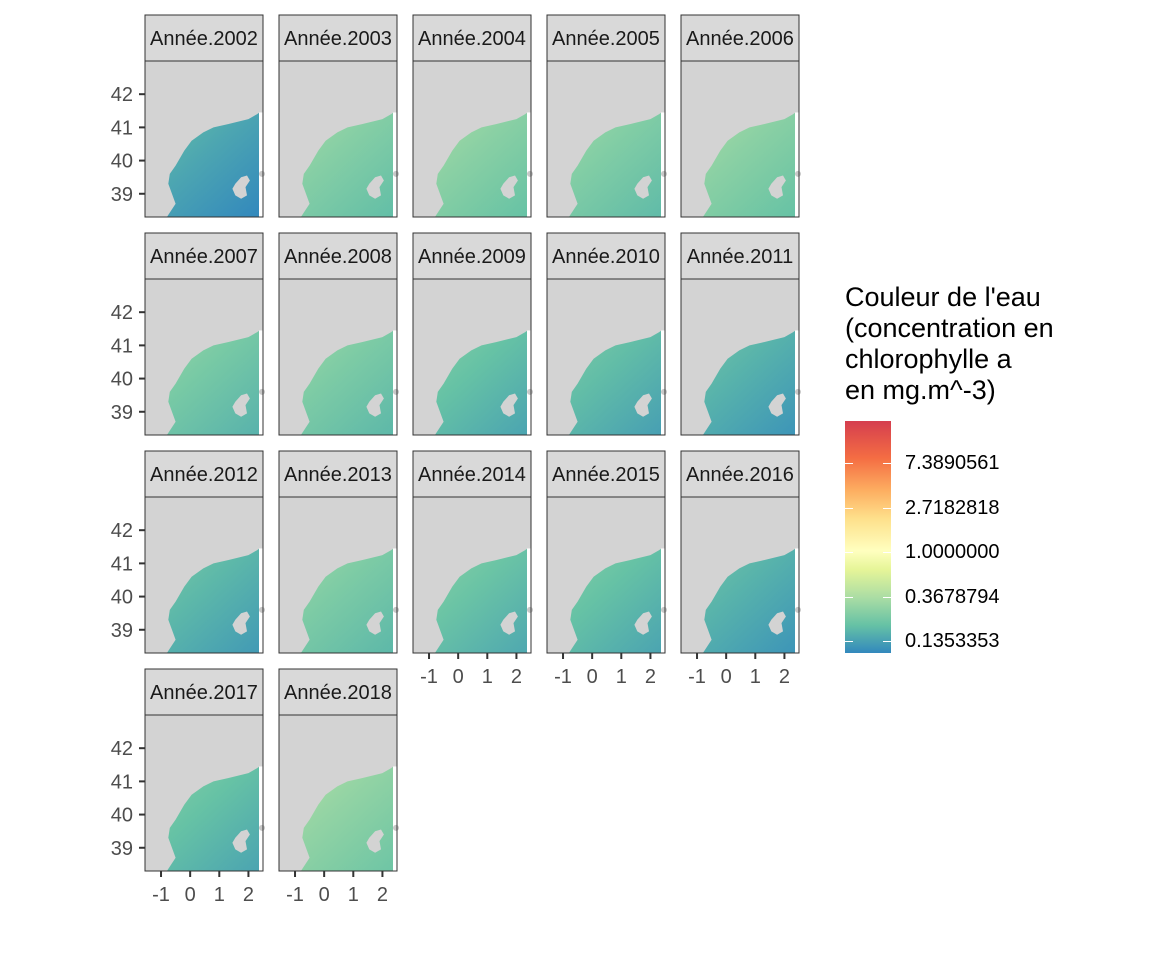 This screenshot has height=960, width=1152. I want to click on facet-label: Année.2011, so click(740, 257).